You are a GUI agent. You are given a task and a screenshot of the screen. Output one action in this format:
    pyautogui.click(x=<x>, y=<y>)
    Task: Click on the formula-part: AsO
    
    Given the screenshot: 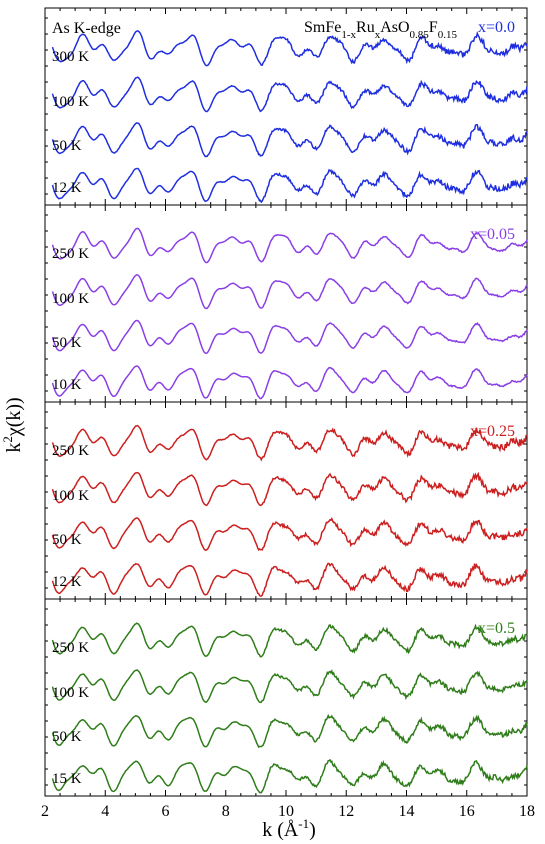 What is the action you would take?
    pyautogui.click(x=394, y=27)
    